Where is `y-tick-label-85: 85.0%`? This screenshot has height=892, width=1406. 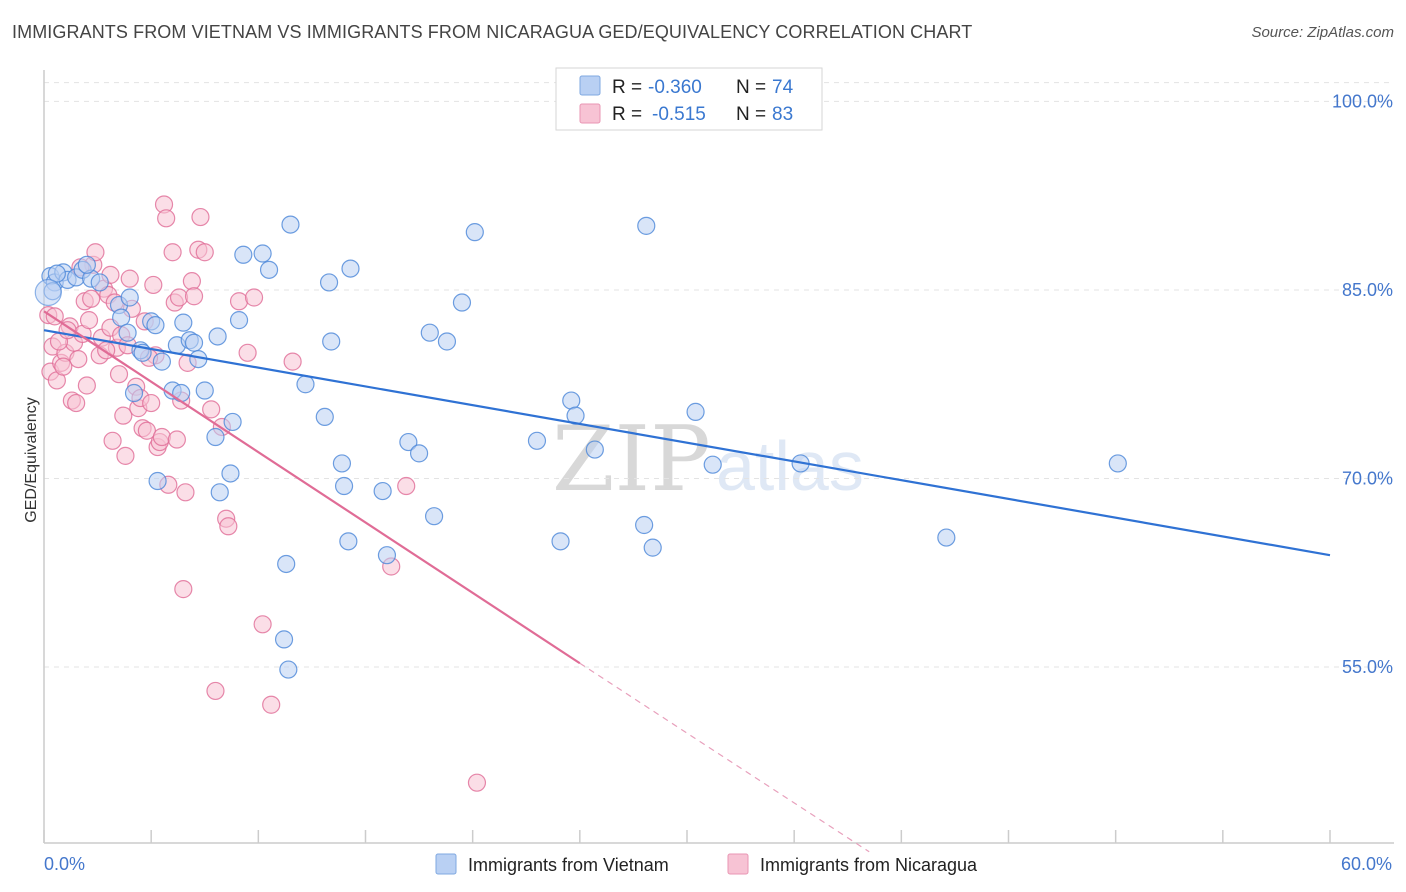
y-tick-label-85: 85.0% is located at coordinates (1367, 290).